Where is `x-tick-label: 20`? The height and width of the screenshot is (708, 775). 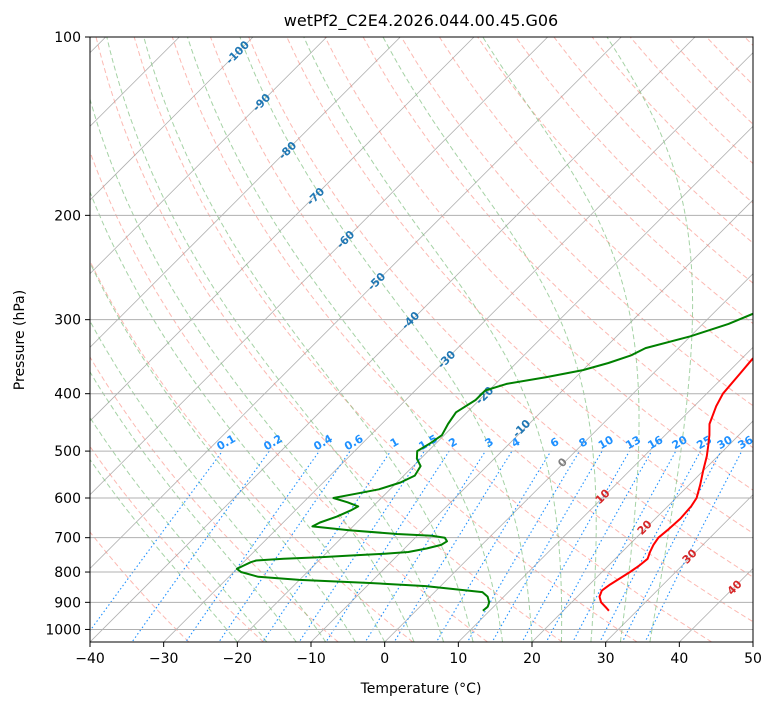 x-tick-label: 20 is located at coordinates (532, 659).